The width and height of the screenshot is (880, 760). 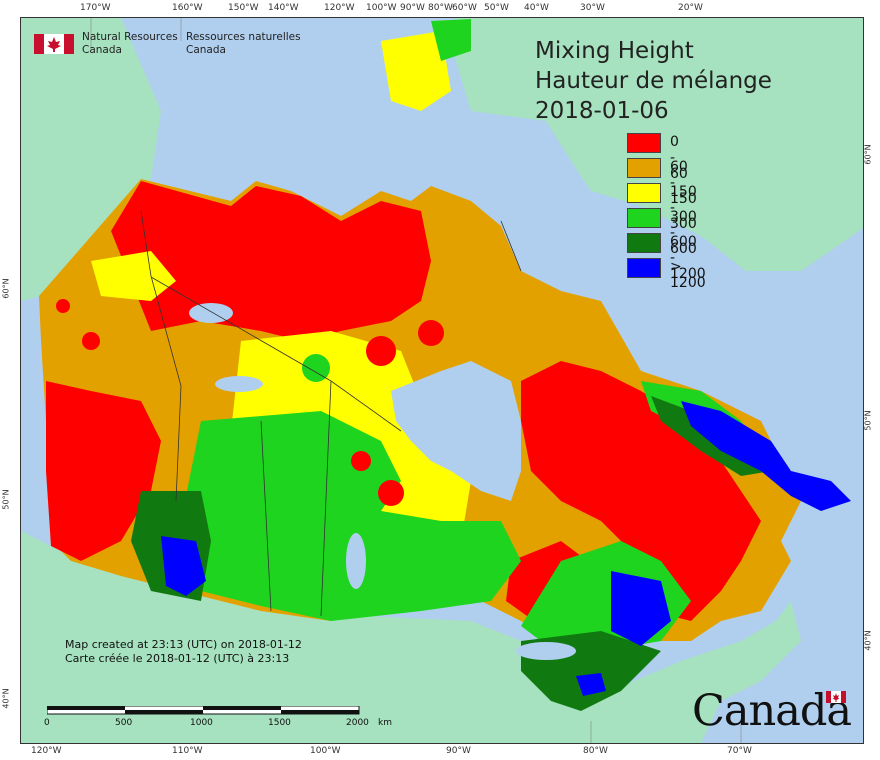 I want to click on lake-superior, so click(x=546, y=651).